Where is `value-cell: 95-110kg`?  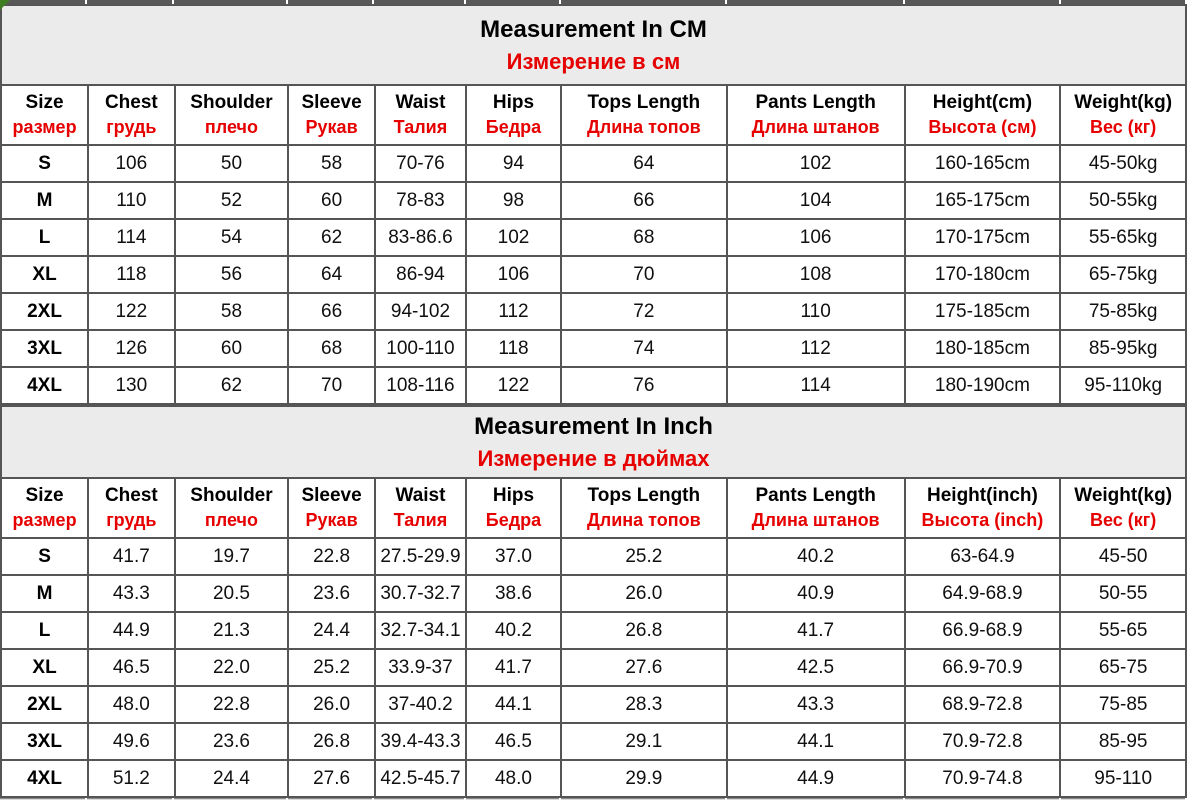 value-cell: 95-110kg is located at coordinates (1123, 385).